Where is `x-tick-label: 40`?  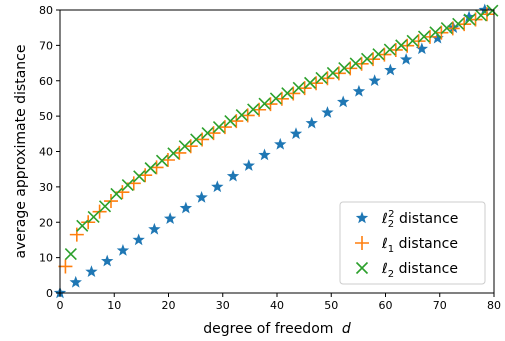 x-tick-label: 40 is located at coordinates (277, 305).